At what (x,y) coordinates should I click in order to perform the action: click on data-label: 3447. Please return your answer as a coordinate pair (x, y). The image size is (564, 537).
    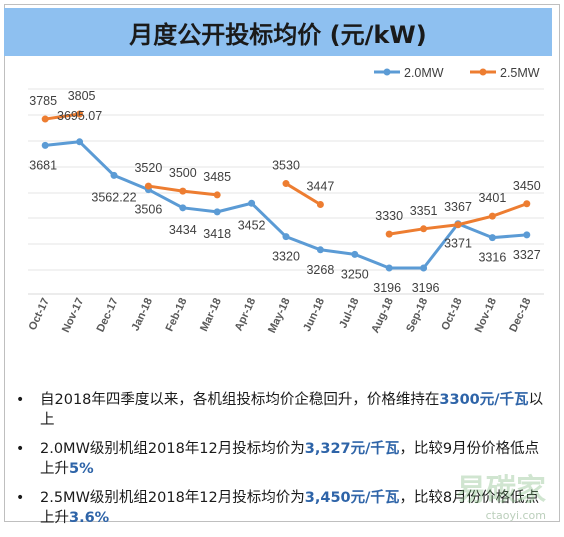
    Looking at the image, I should click on (320, 187).